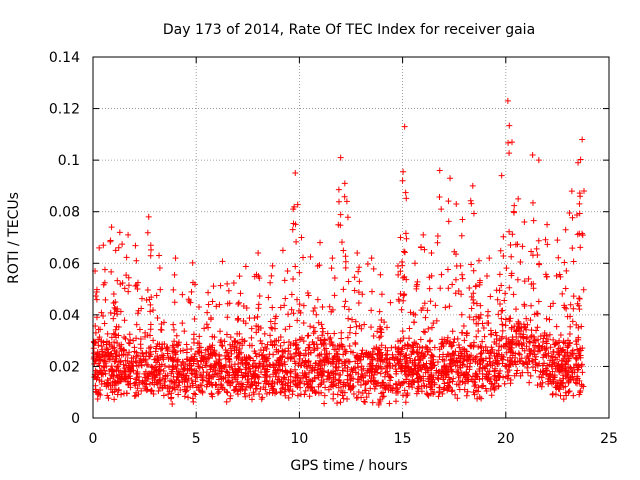  What do you see at coordinates (609, 439) in the screenshot?
I see `x-tick-label: 25` at bounding box center [609, 439].